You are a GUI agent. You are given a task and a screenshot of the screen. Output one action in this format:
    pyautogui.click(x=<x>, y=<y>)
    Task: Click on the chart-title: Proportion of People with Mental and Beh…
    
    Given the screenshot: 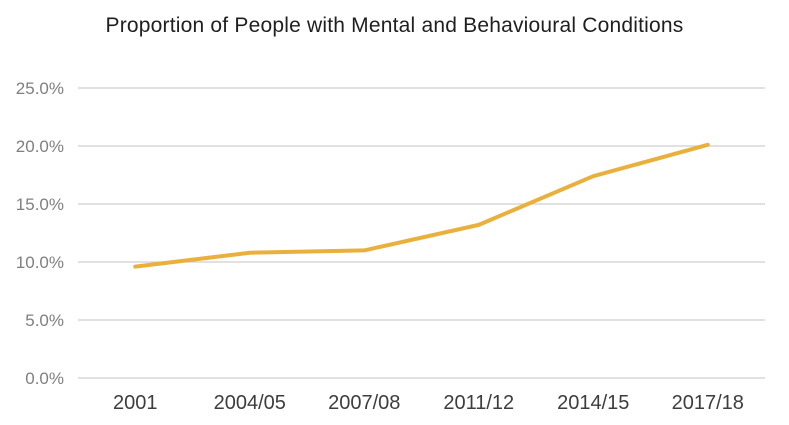 What is the action you would take?
    pyautogui.click(x=394, y=25)
    